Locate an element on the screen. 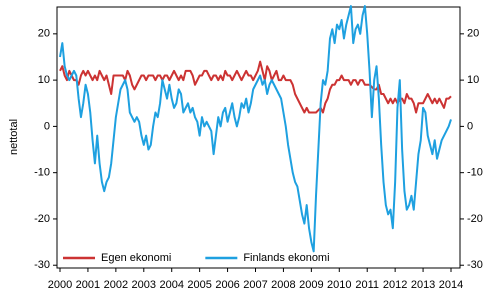  y2-tick-label: -20 is located at coordinates (475, 219).